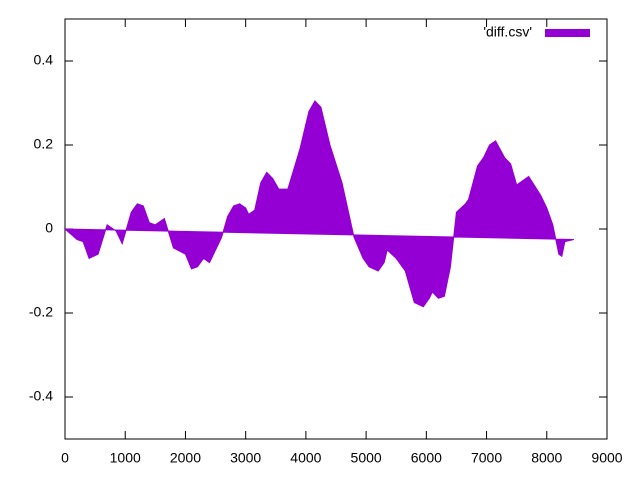  What do you see at coordinates (65, 458) in the screenshot?
I see `x-tick-label: 0` at bounding box center [65, 458].